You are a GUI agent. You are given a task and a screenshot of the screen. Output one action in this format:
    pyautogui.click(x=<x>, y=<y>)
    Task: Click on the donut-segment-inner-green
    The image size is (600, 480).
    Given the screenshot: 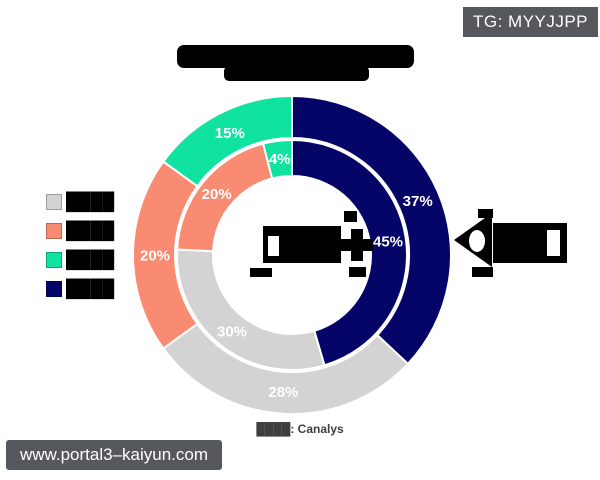 What is the action you would take?
    pyautogui.click(x=277, y=159)
    